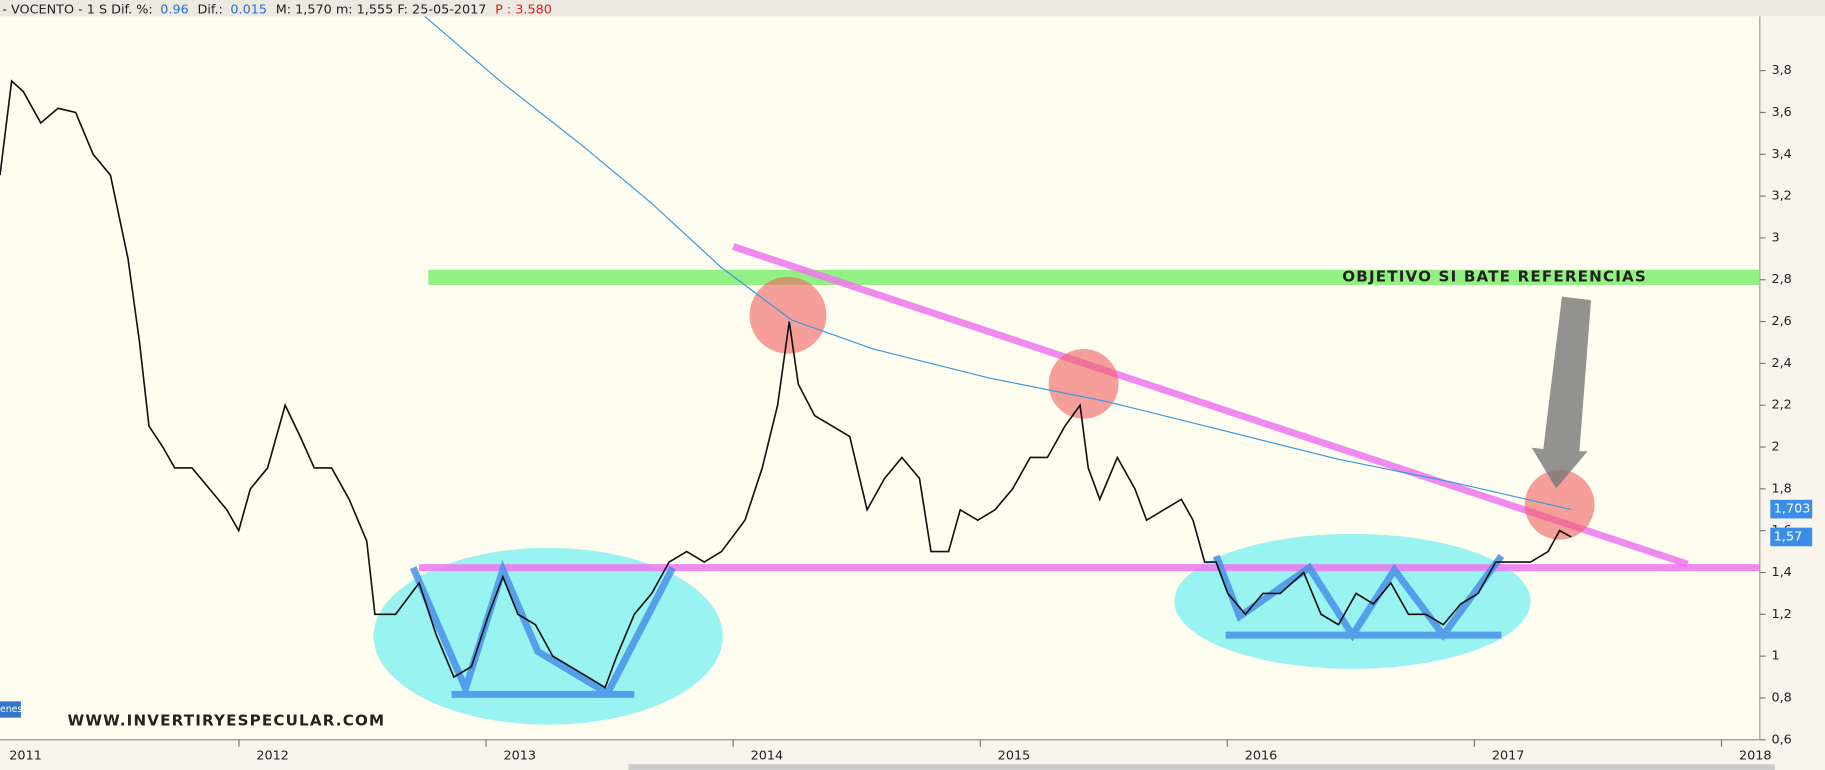  What do you see at coordinates (1781, 196) in the screenshot?
I see `y-tick-label: 3,2` at bounding box center [1781, 196].